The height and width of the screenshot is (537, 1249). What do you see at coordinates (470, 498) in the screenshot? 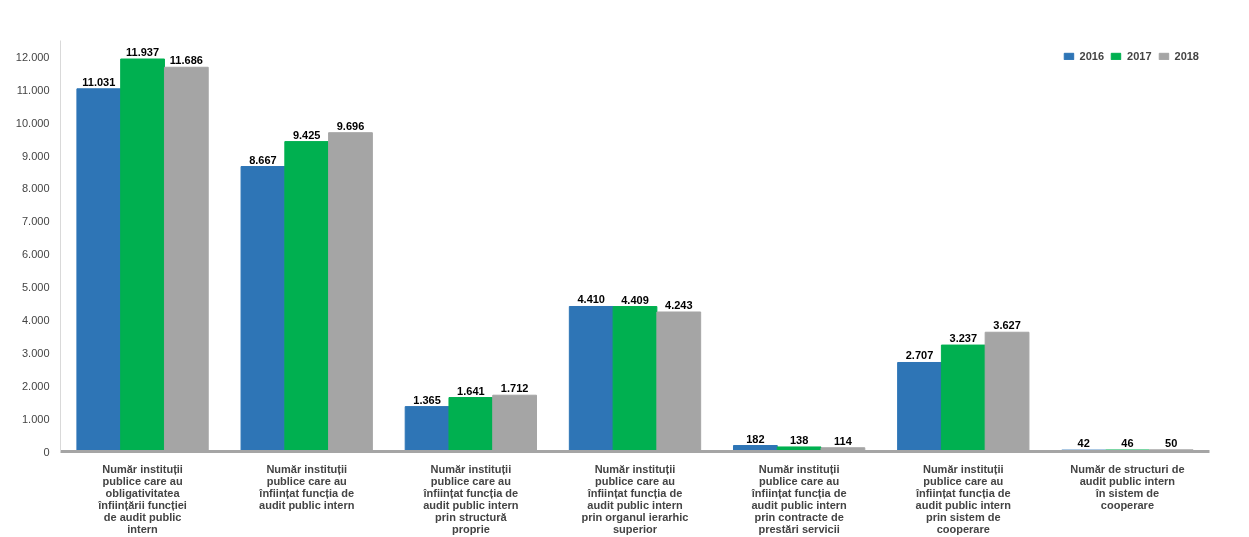
I see `x-tick-label: Număr instituții publice care au înființat funcția de audit public intern prin structură proprie` at bounding box center [470, 498].